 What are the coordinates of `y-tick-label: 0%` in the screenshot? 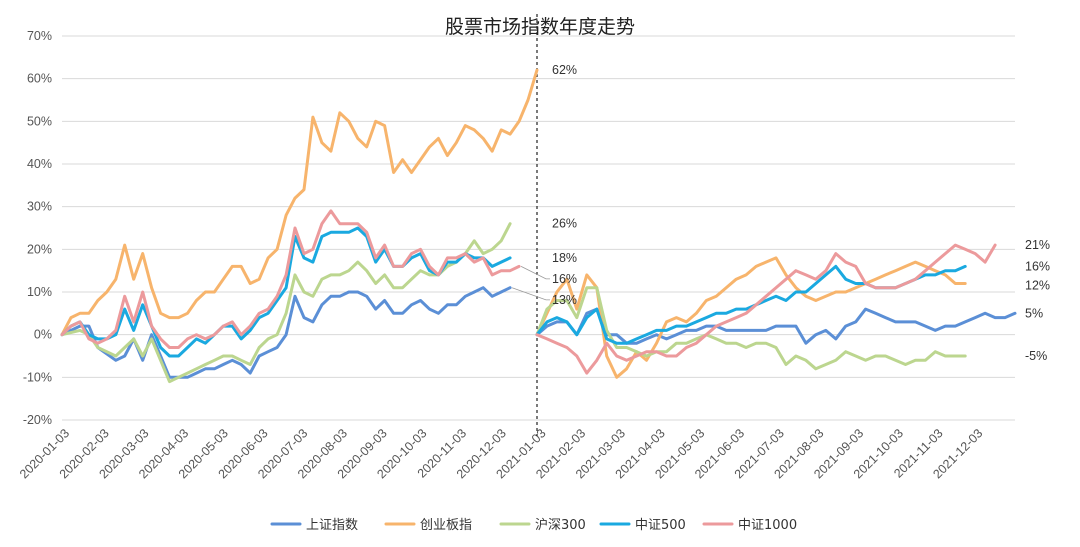 It's located at (43, 335).